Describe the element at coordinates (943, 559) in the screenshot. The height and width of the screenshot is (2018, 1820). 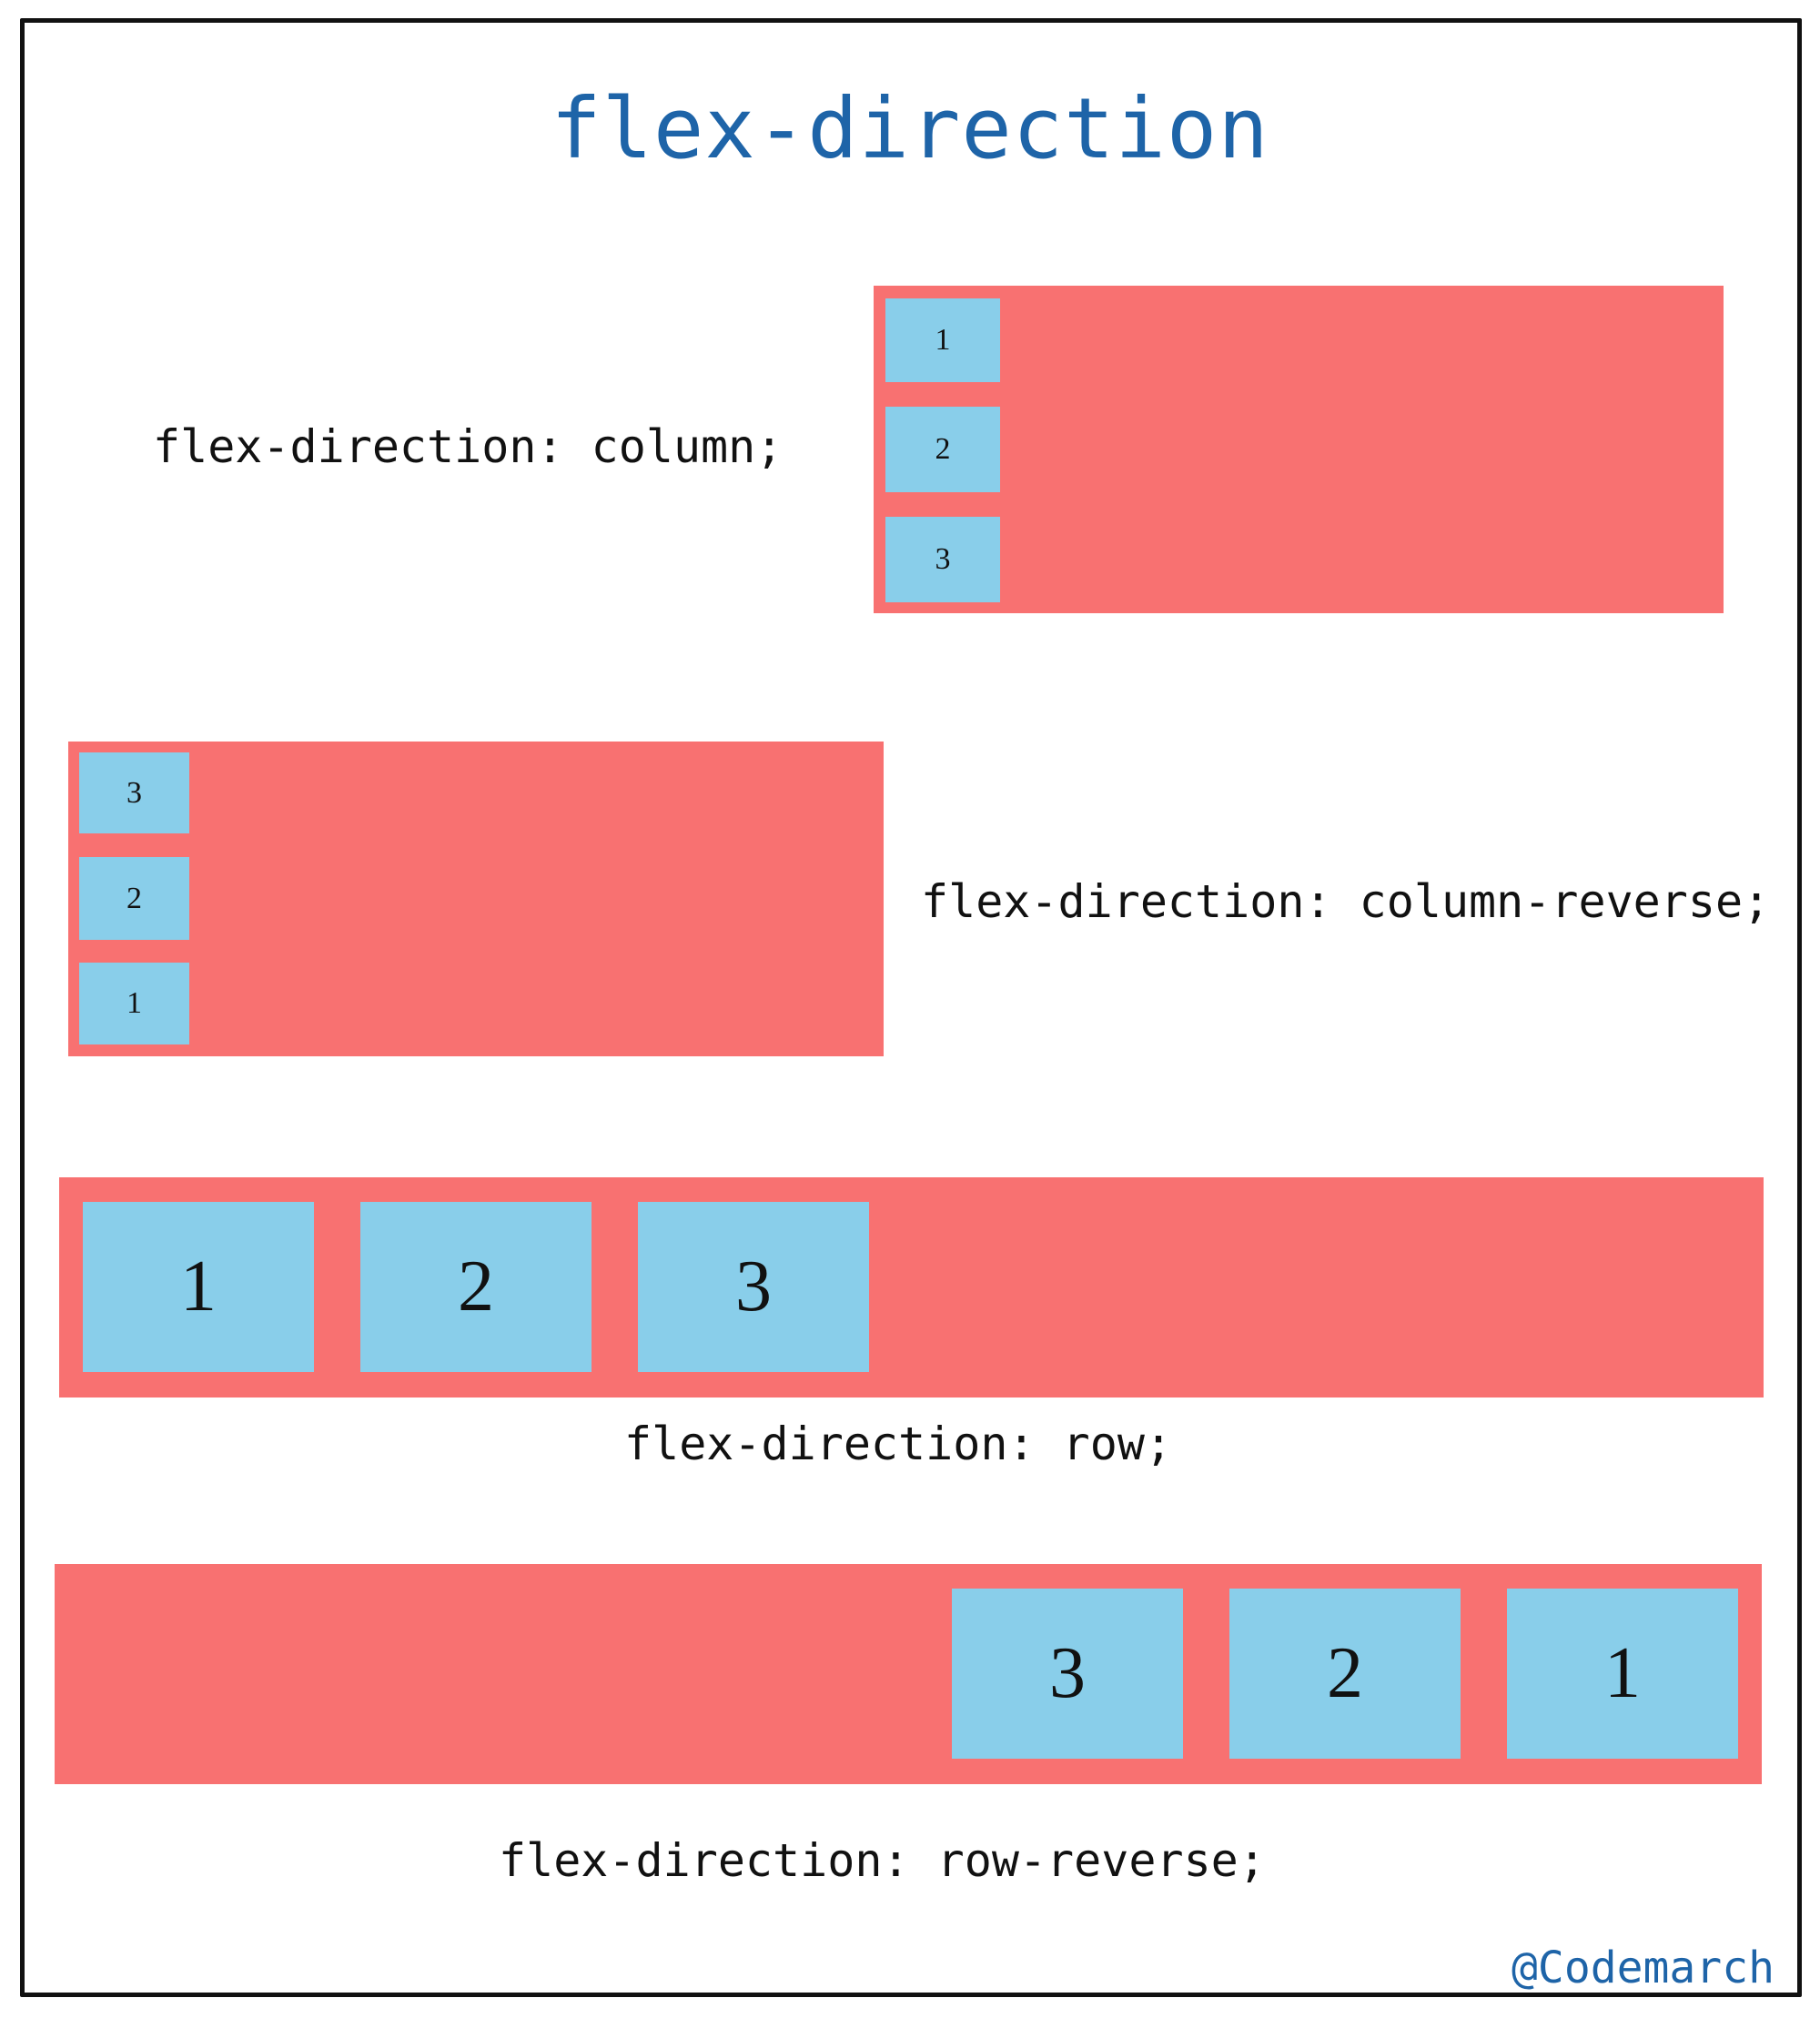
I see `column-item: 3` at that location.